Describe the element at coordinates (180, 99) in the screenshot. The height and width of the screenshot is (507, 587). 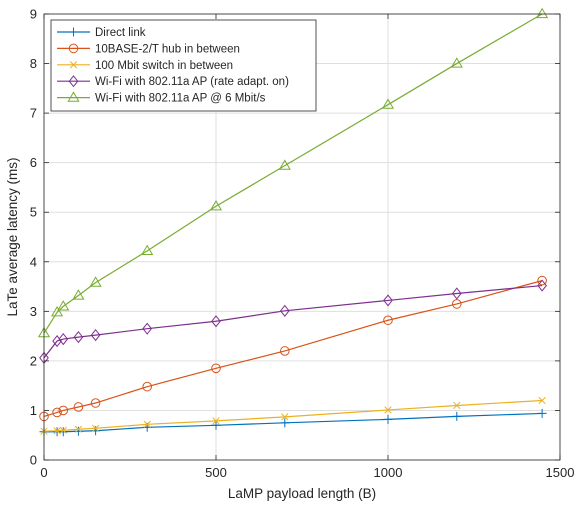
I see `legend-label: Wi-Fi with 802.11a AP @ 6 Mbit/s` at that location.